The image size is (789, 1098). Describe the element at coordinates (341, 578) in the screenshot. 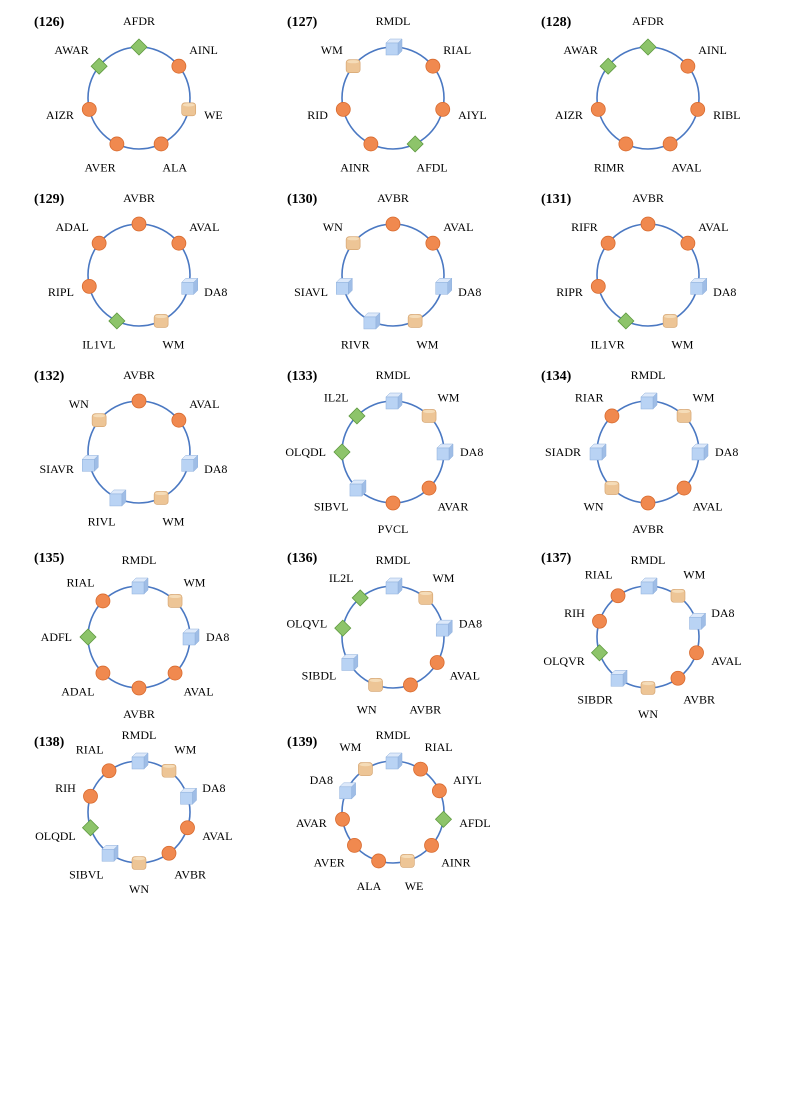

I see `neuron-label: IL2L` at that location.